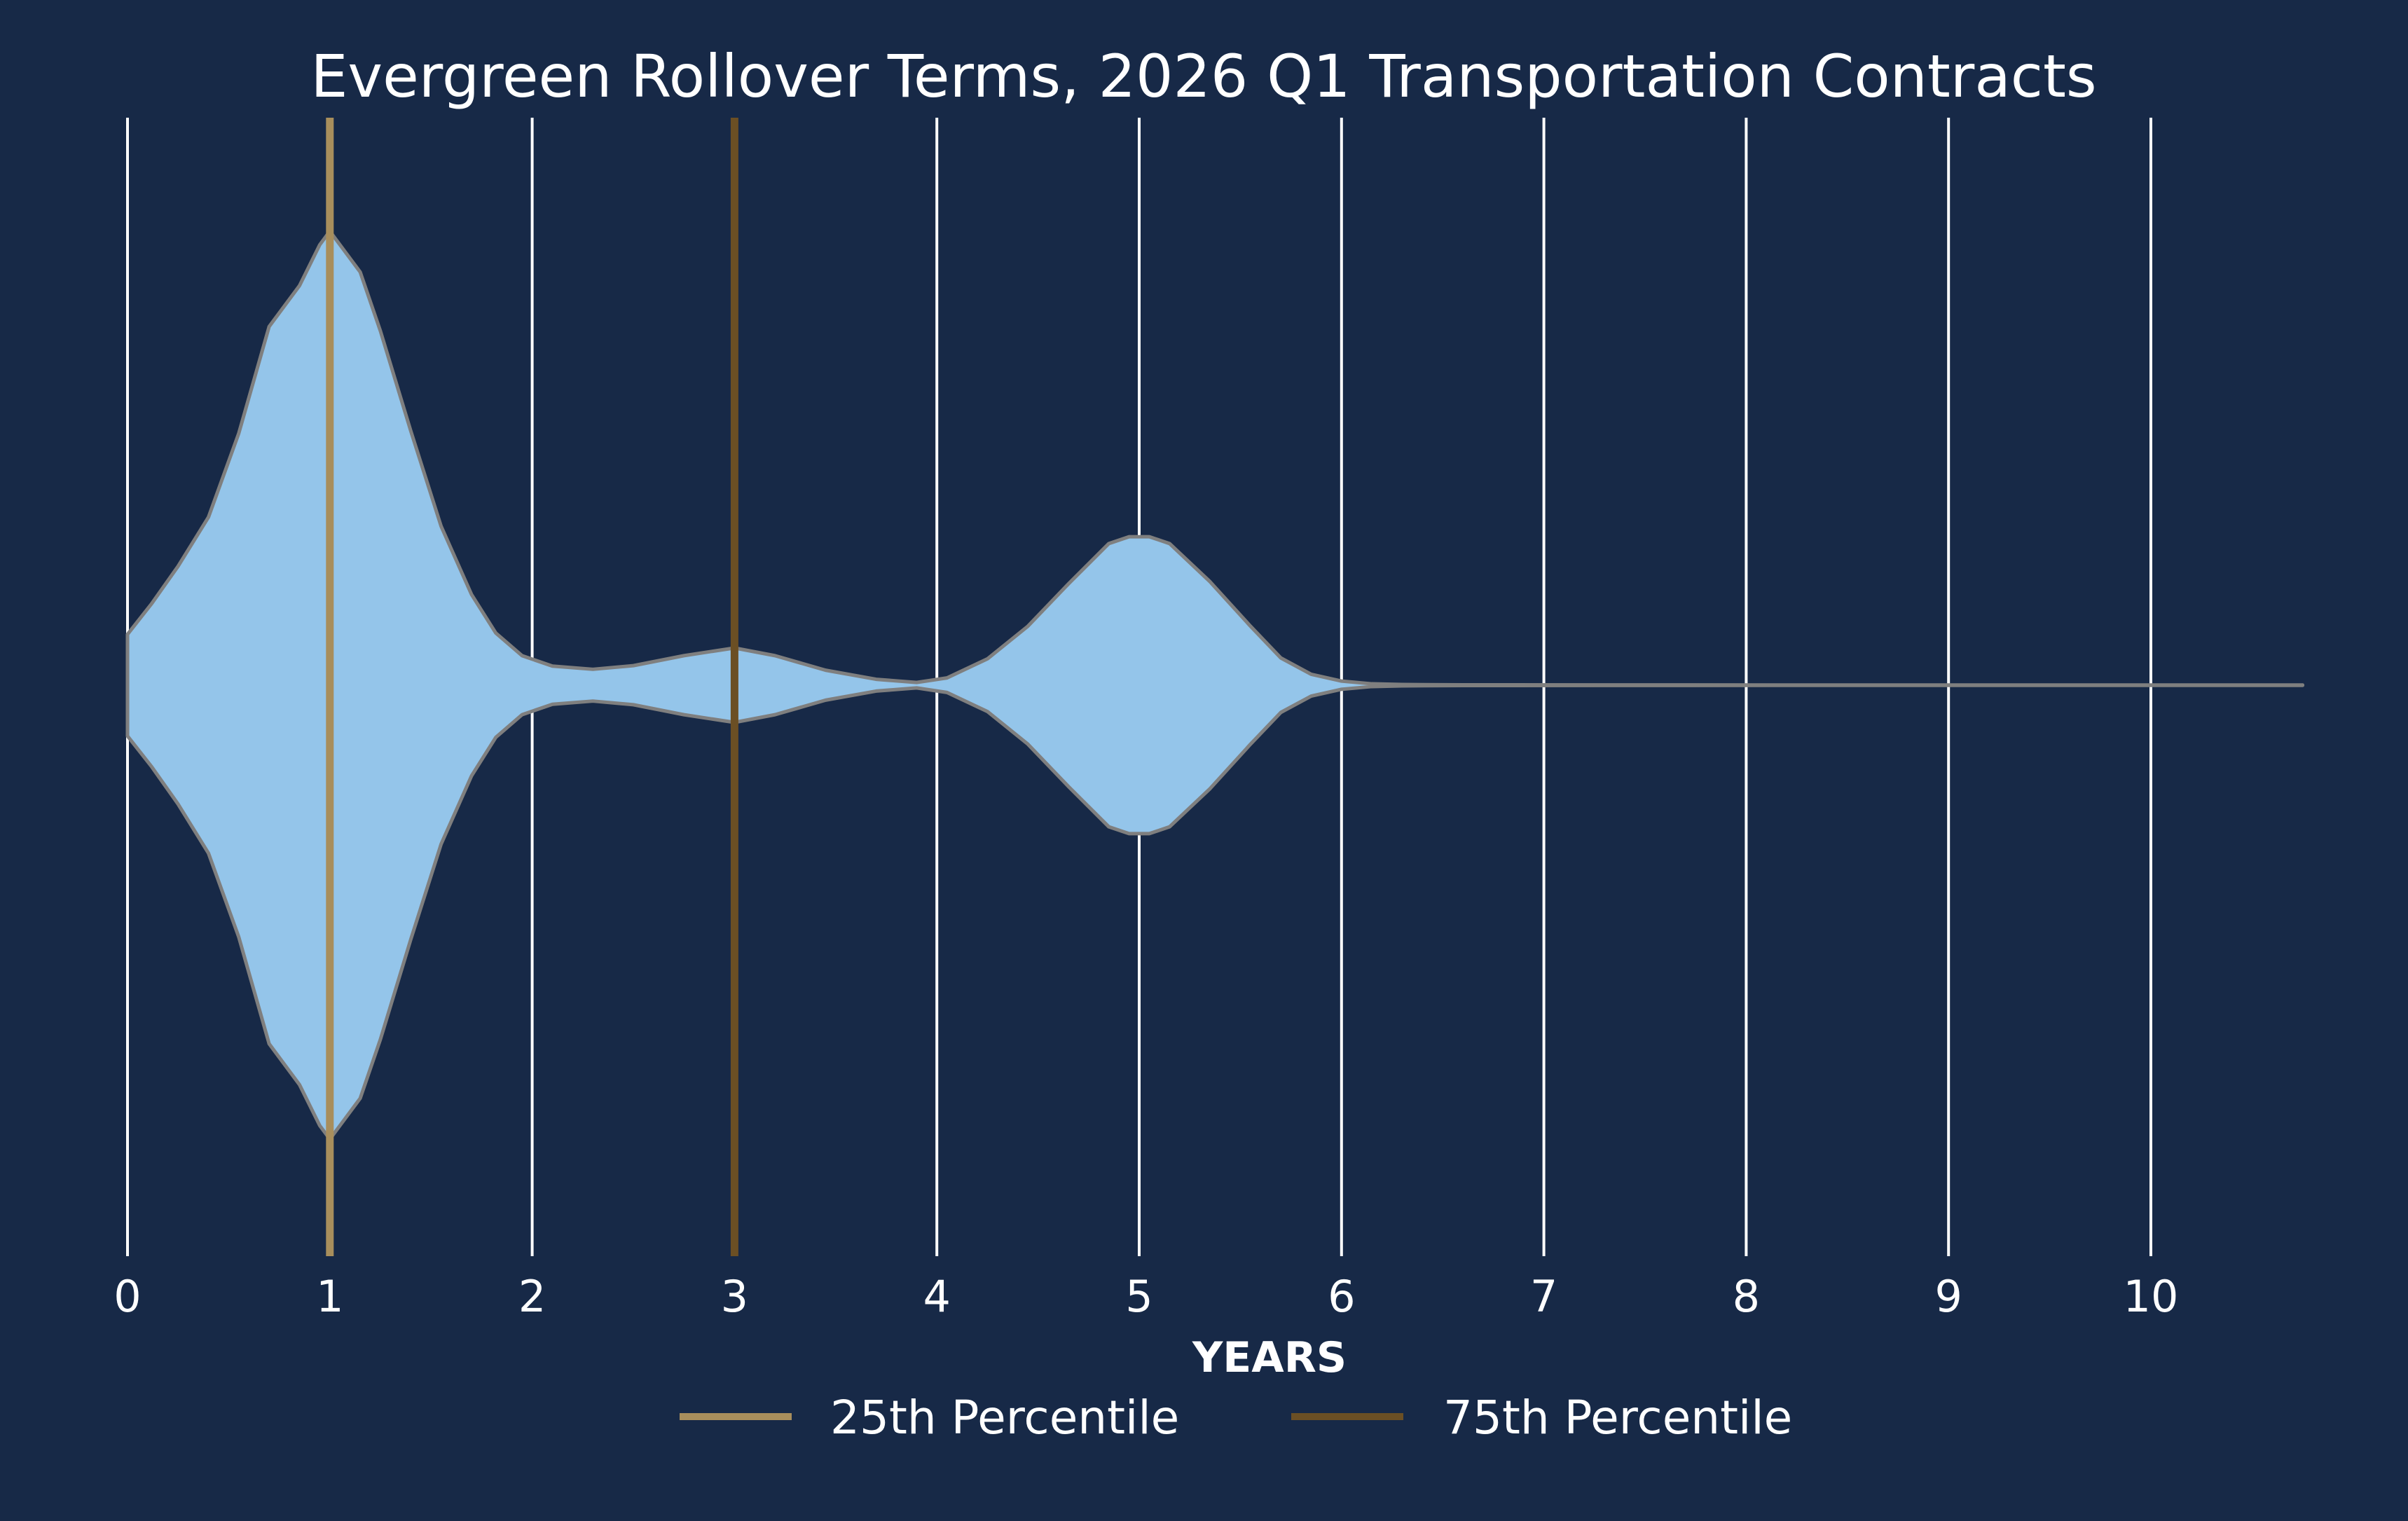 The width and height of the screenshot is (2408, 1521). Describe the element at coordinates (1236, 1418) in the screenshot. I see `legend: 25th Percentile 75th Percentile` at that location.